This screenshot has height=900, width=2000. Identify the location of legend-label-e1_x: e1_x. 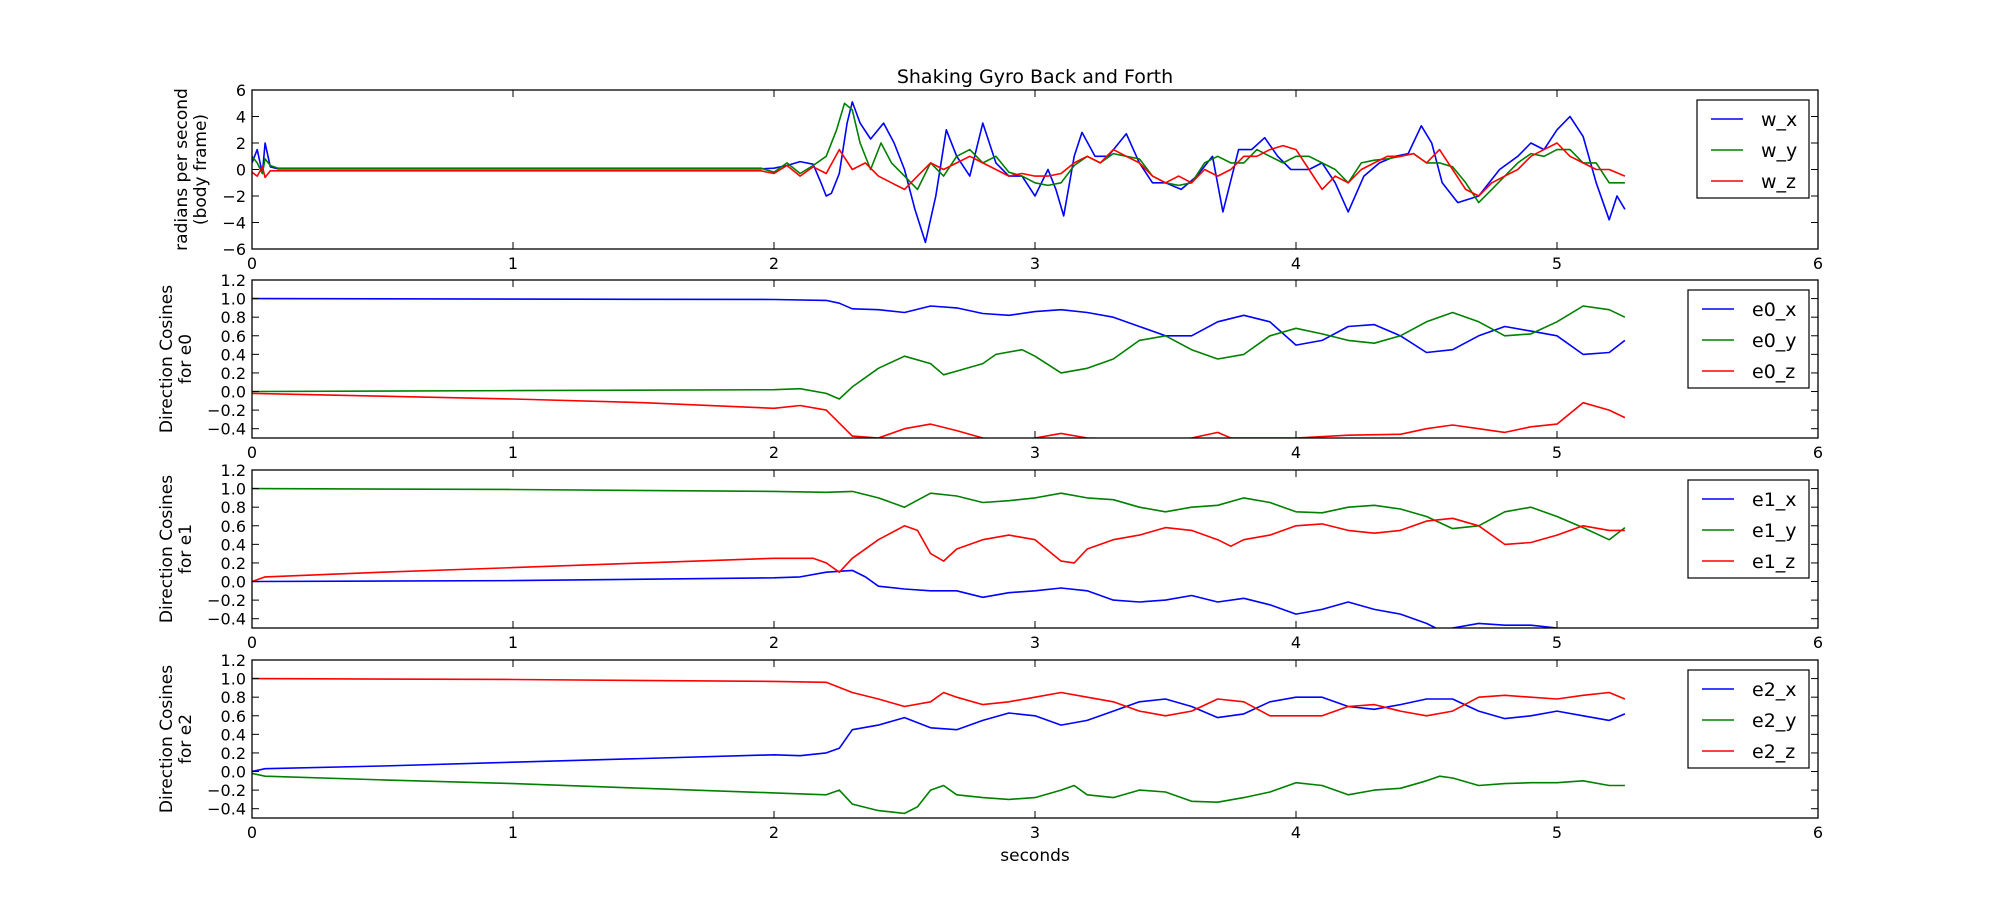
(1774, 500).